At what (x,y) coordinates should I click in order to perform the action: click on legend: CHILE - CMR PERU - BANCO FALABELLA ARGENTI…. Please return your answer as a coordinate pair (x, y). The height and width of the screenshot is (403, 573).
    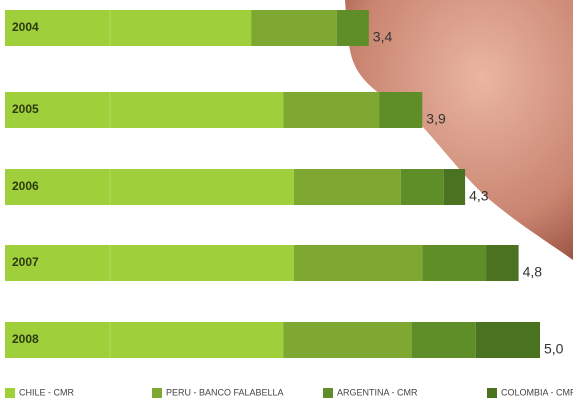
    Looking at the image, I should click on (289, 392).